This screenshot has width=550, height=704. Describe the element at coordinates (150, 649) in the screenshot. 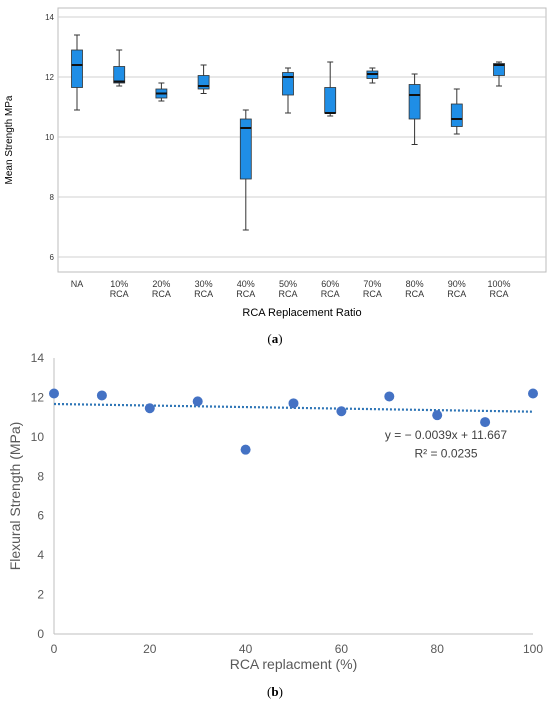

I see `x-tick-label: 20` at that location.